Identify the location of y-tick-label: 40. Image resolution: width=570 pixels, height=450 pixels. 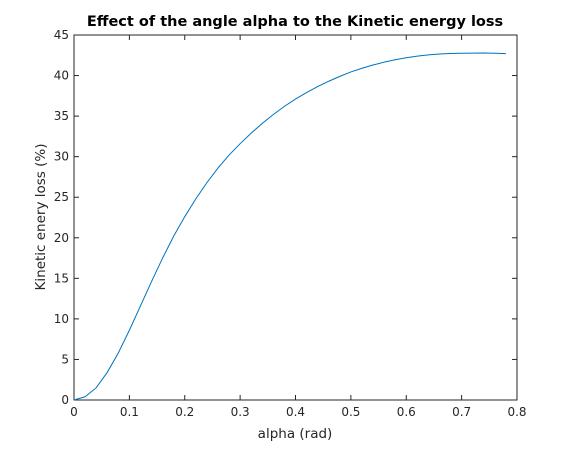
(61, 76).